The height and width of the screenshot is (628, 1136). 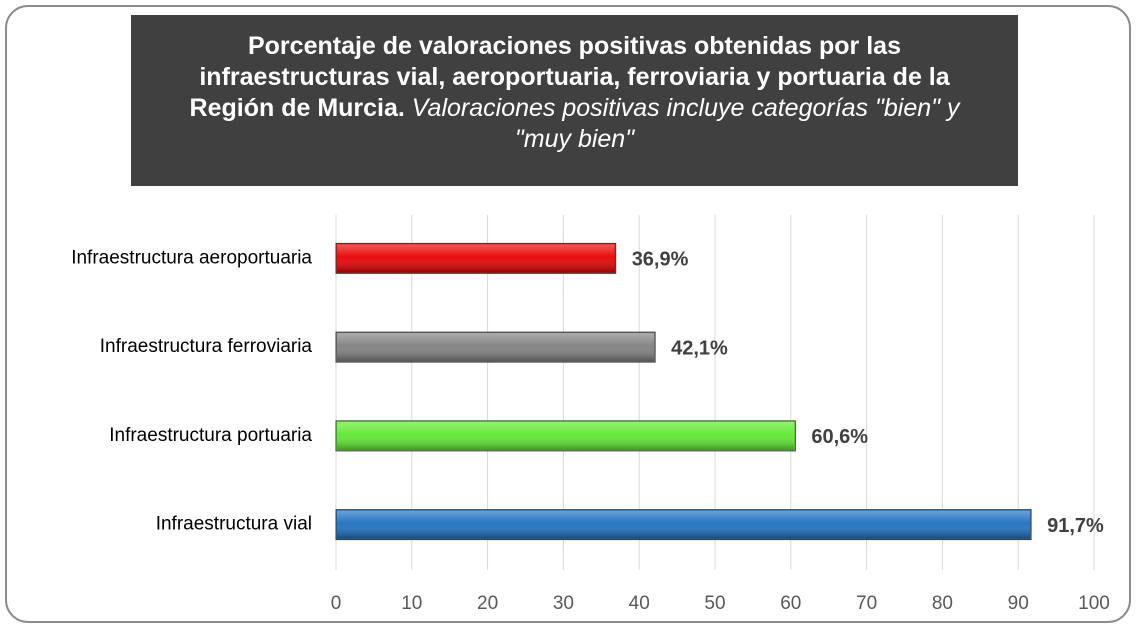 What do you see at coordinates (487, 603) in the screenshot?
I see `x-tick-label: 20` at bounding box center [487, 603].